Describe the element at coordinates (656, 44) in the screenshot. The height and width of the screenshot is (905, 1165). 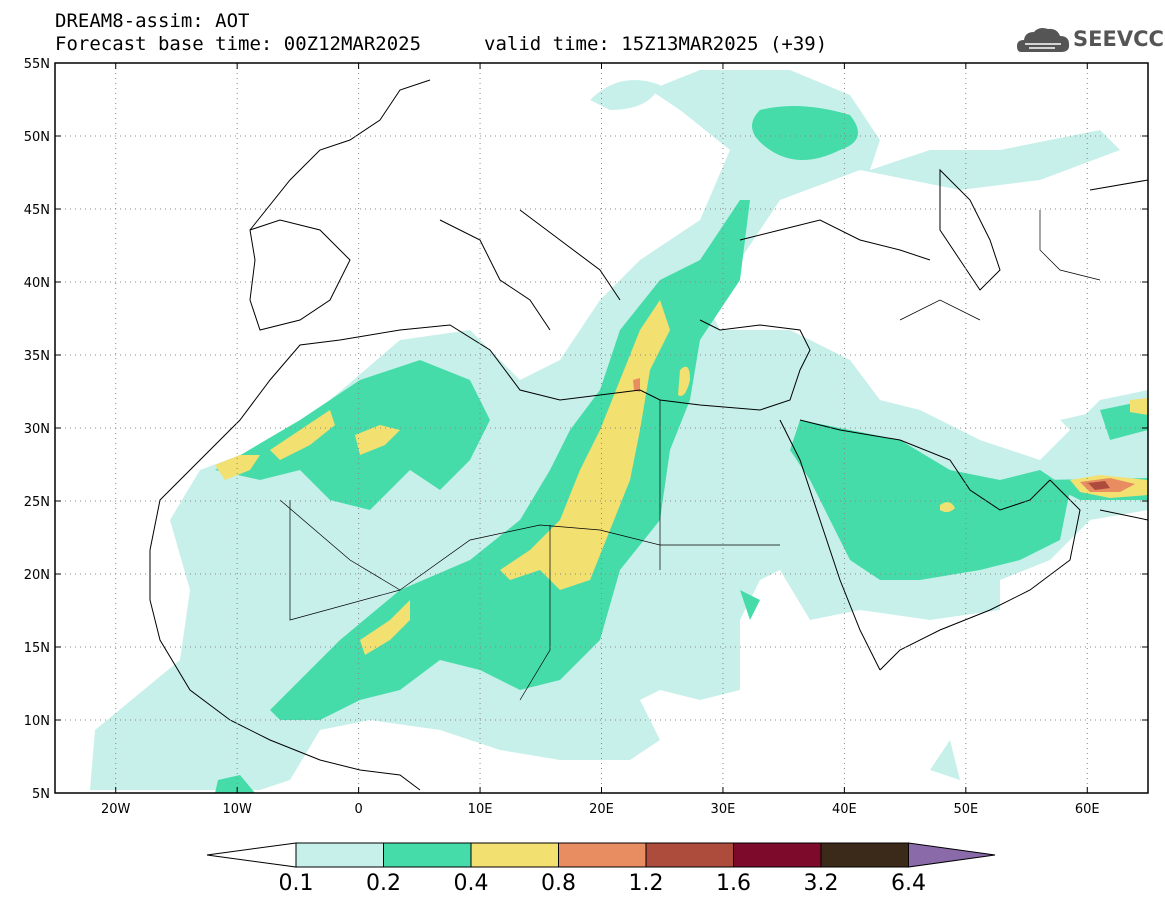
I see `valid-time: valid time: 15Z13MAR2025 (+39)` at that location.